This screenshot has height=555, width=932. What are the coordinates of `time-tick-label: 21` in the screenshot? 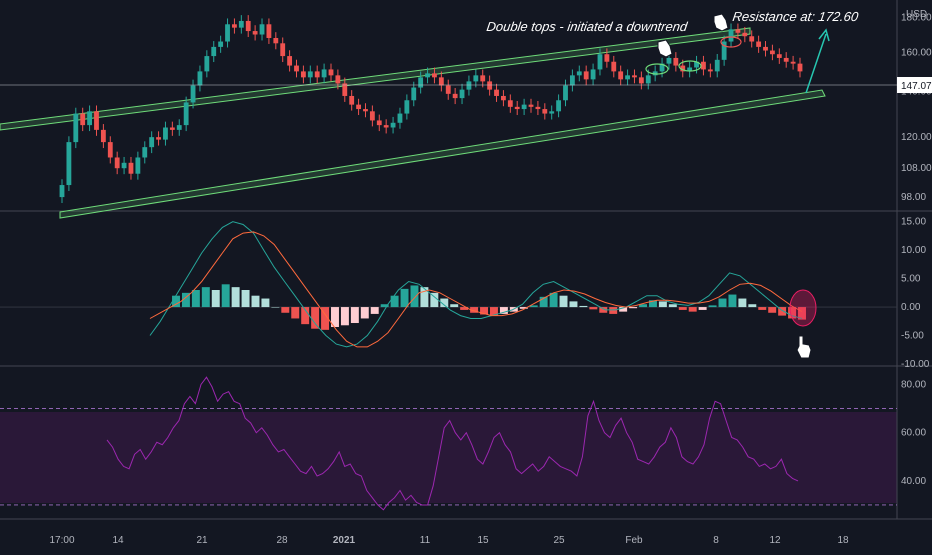 It's located at (202, 540).